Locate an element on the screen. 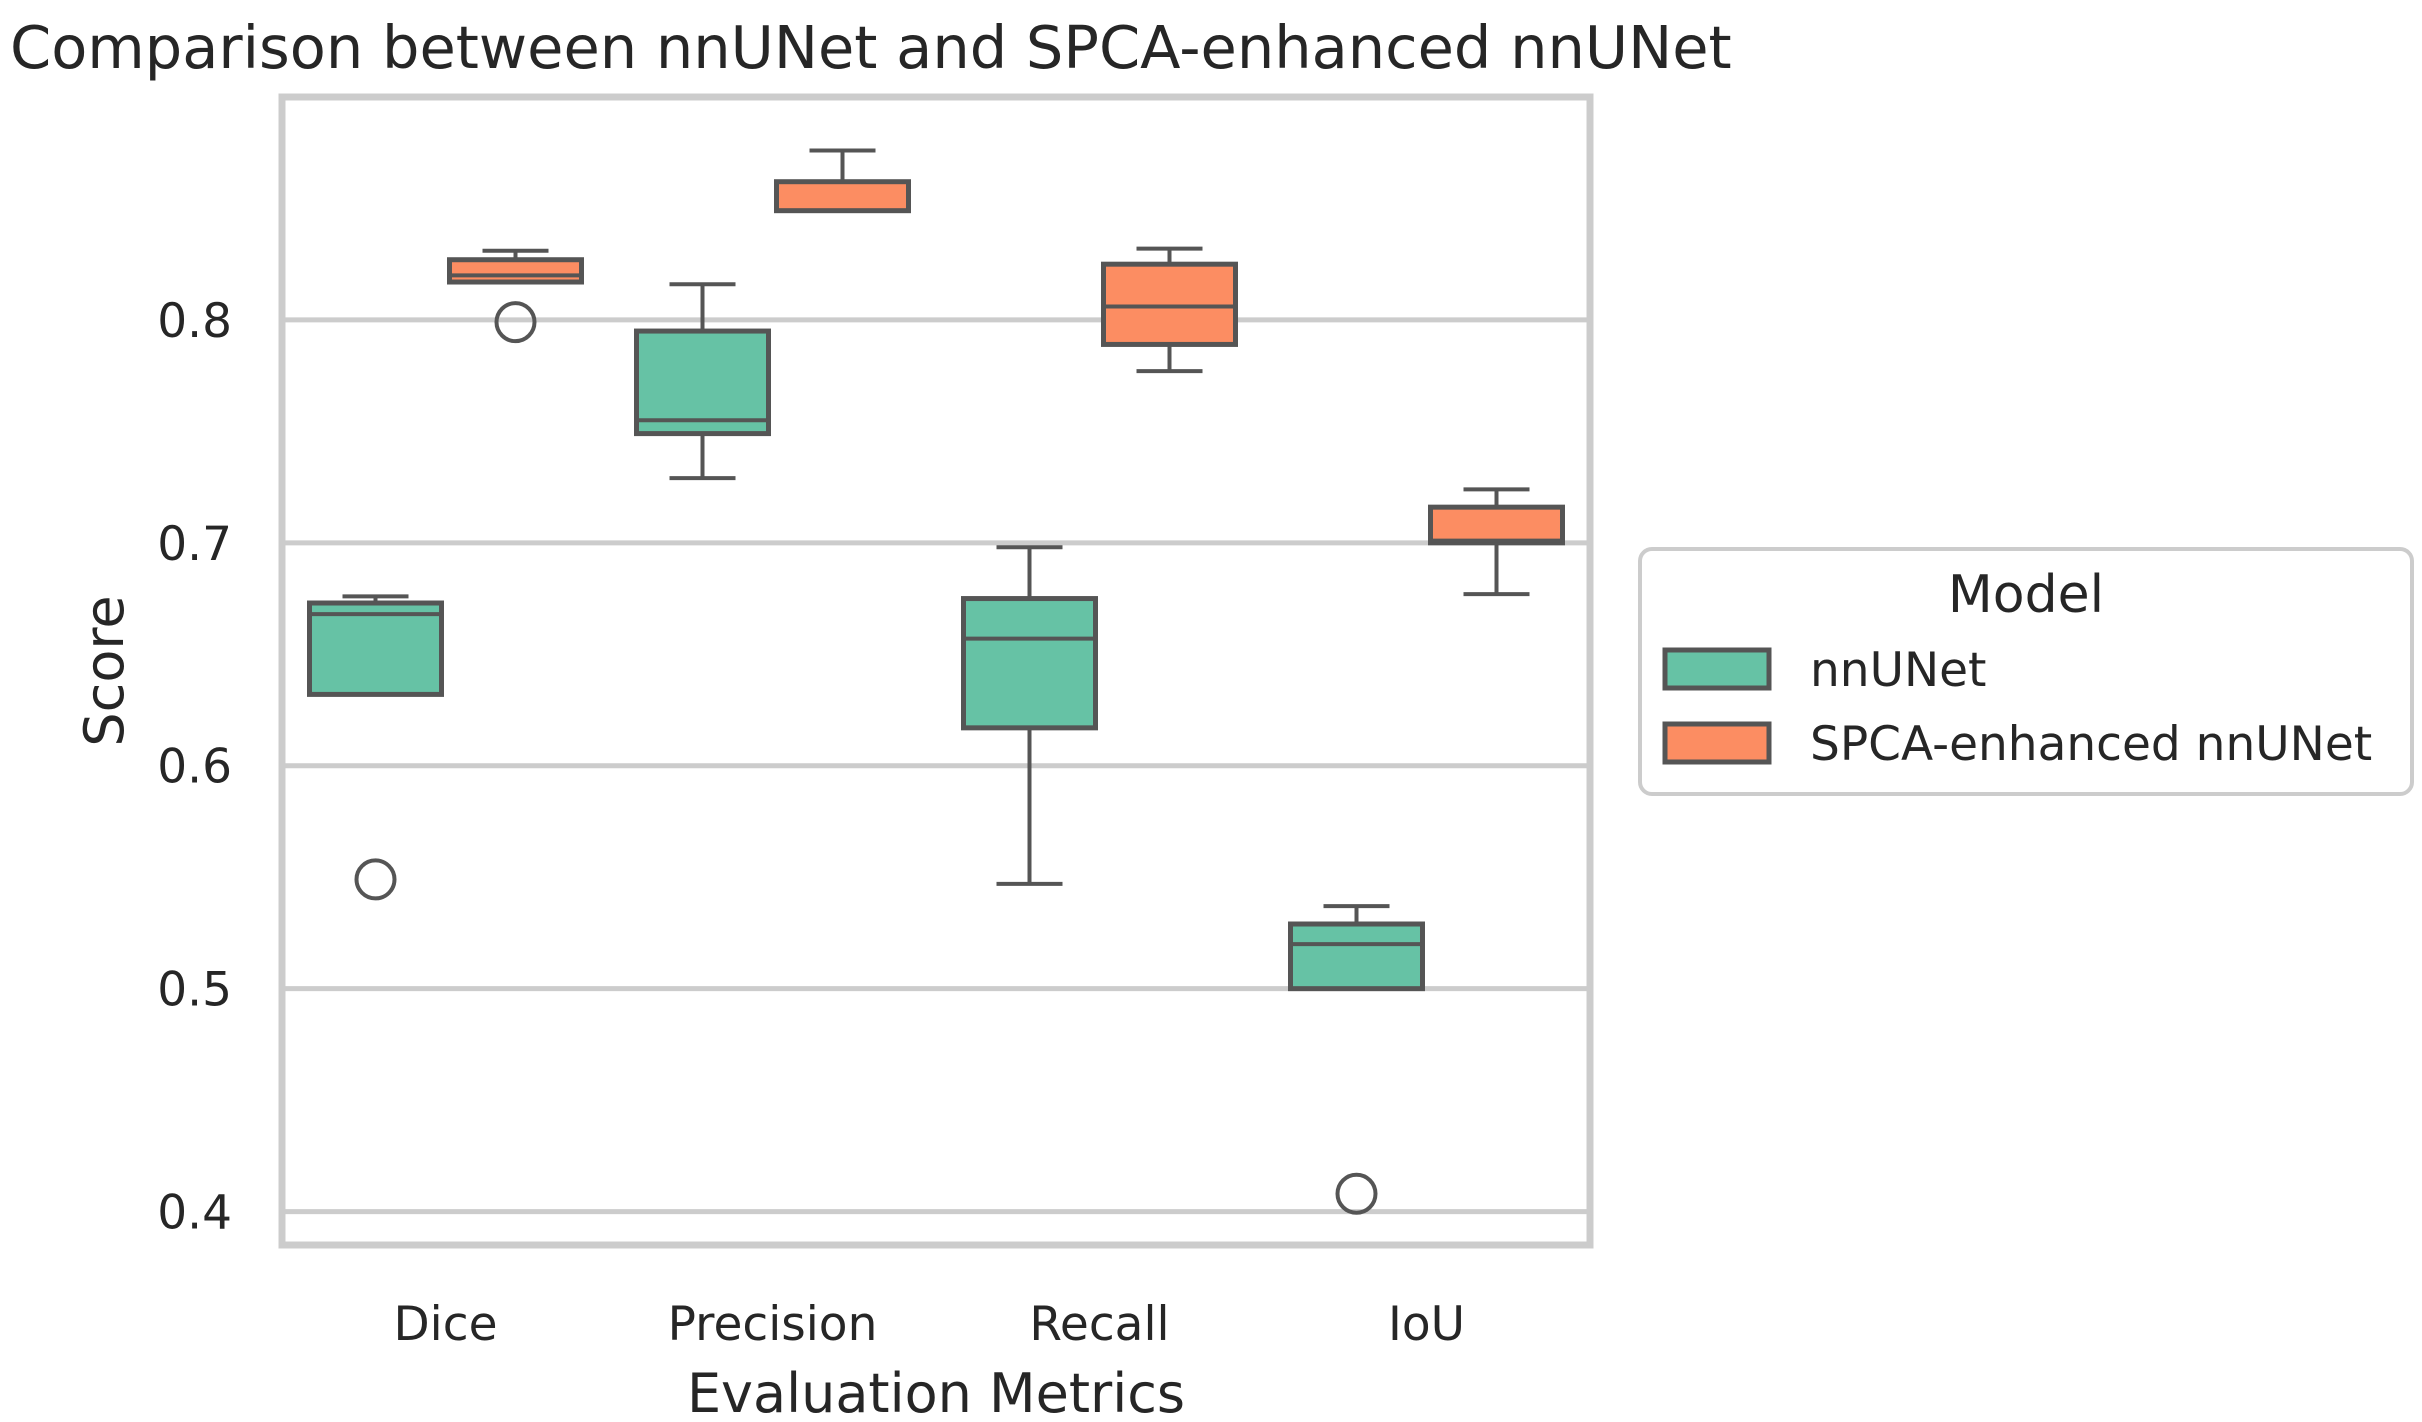  legend-label: SPCA-enhanced nnUNet is located at coordinates (2091, 744).